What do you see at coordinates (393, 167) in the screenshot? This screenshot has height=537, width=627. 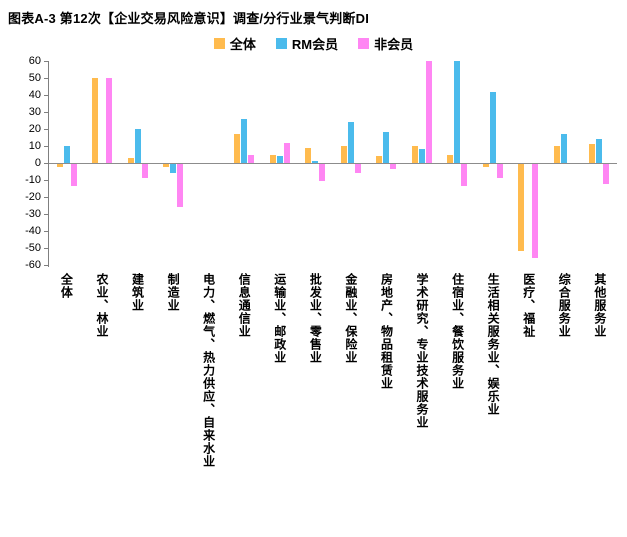 I see `bar-非会员-9` at bounding box center [393, 167].